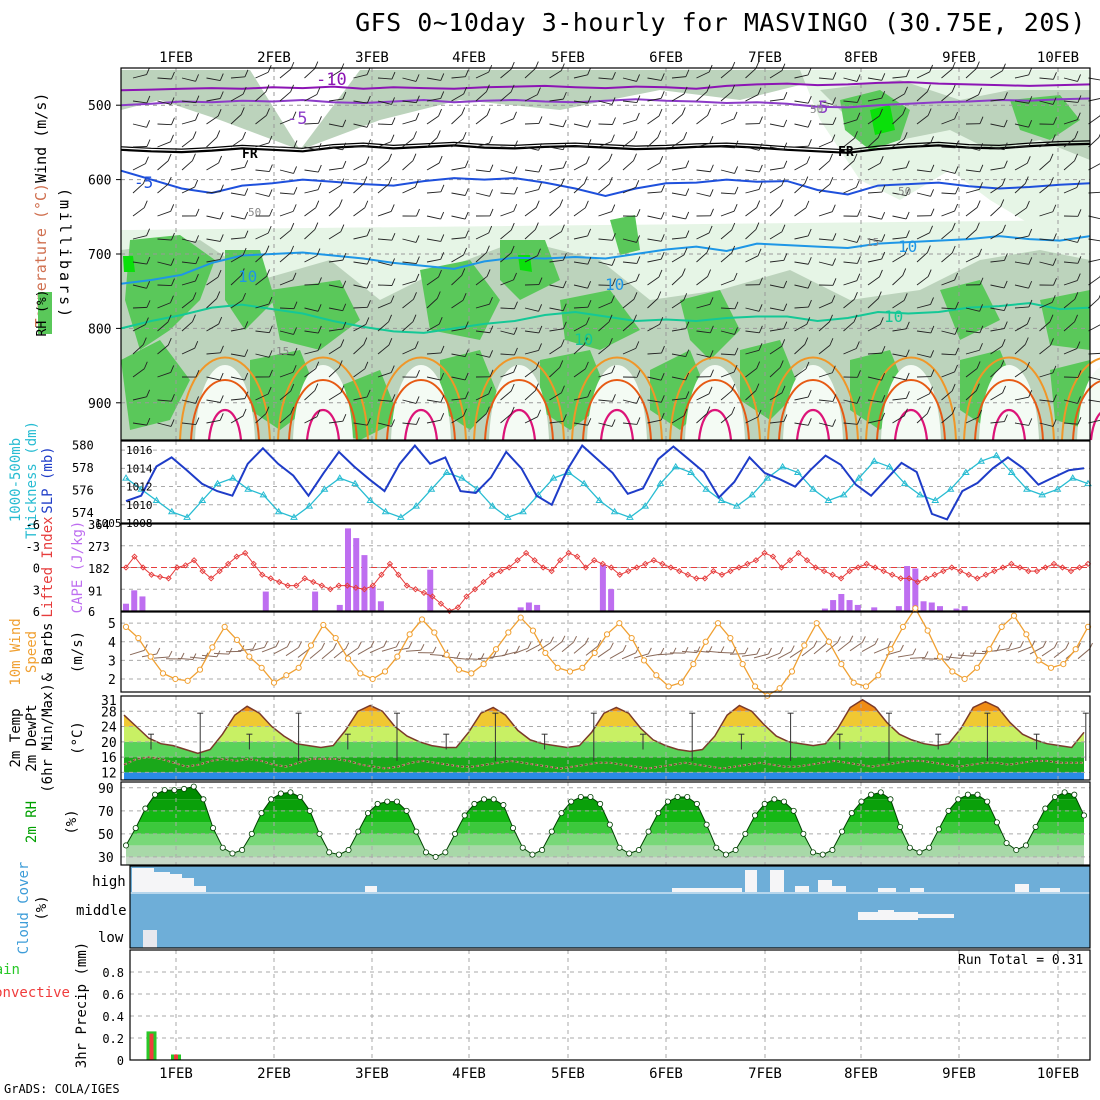 The image size is (1100, 1100). What do you see at coordinates (603, 763) in the screenshot?
I see `dewpt-line` at bounding box center [603, 763].